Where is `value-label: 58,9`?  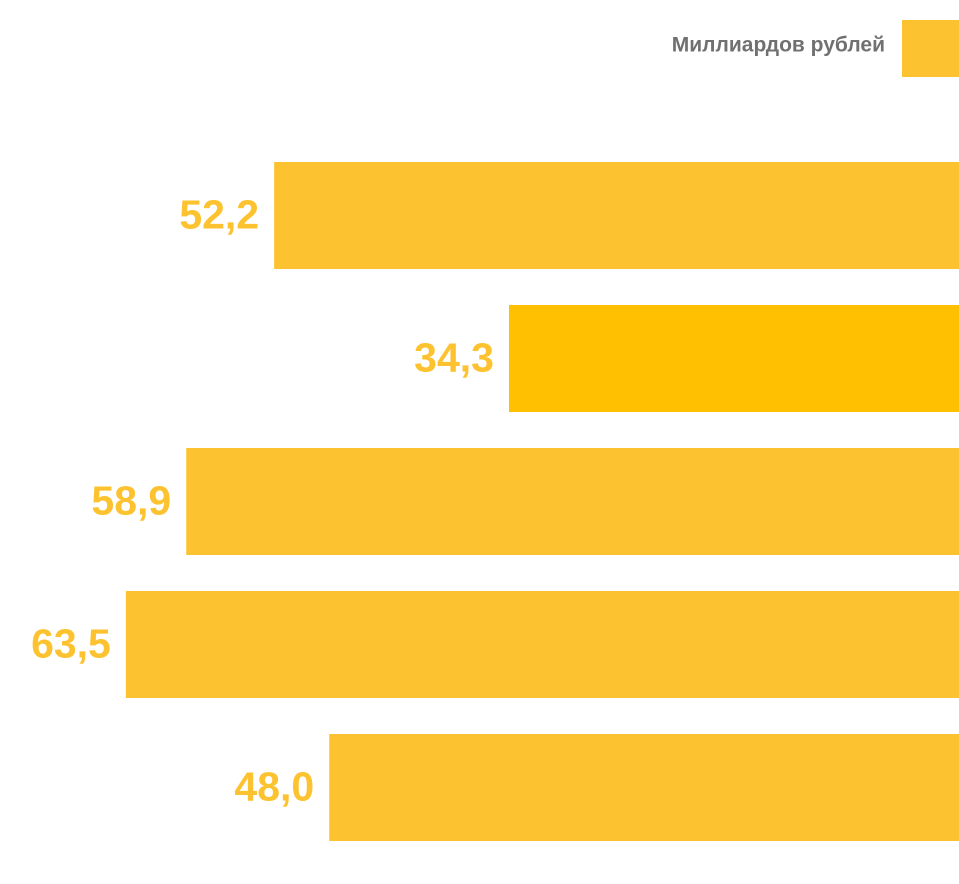 value-label: 58,9 is located at coordinates (131, 500).